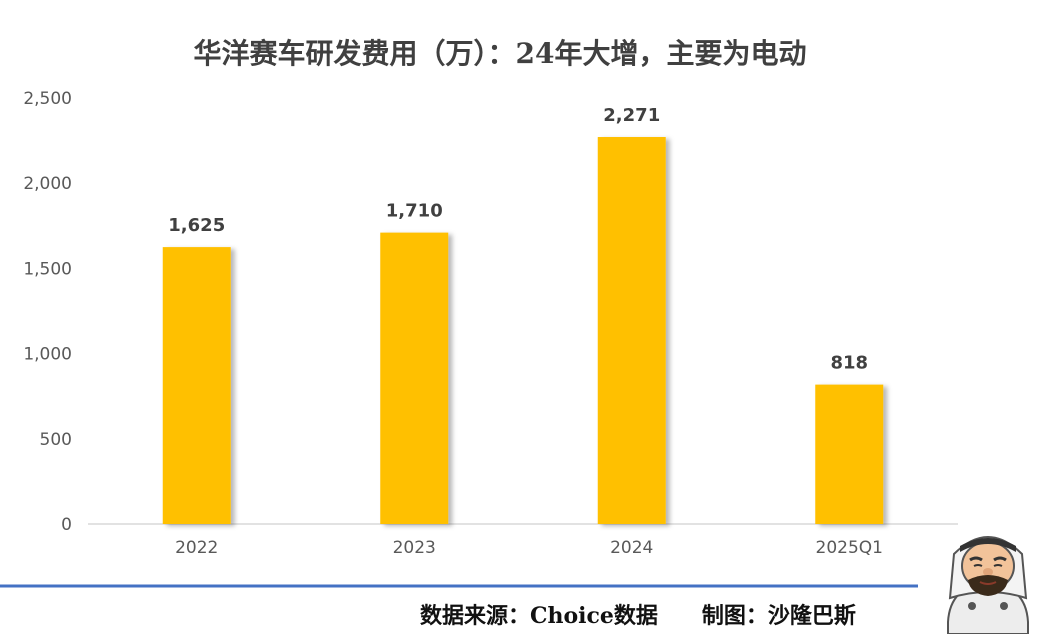 The image size is (1042, 638). Describe the element at coordinates (414, 211) in the screenshot. I see `data-label: 1,710` at that location.